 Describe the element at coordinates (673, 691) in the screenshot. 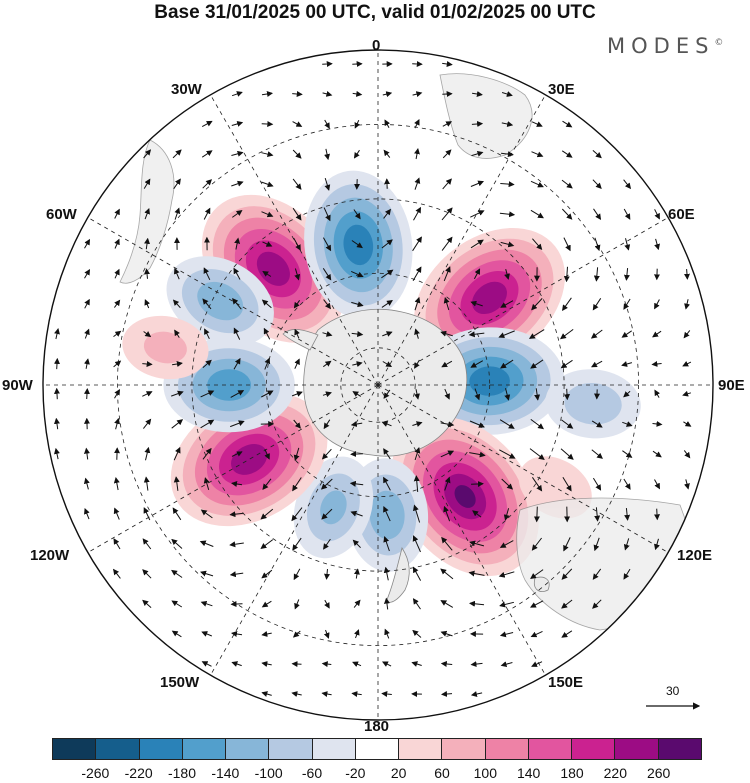

I see `reference-vector-value: 30` at that location.